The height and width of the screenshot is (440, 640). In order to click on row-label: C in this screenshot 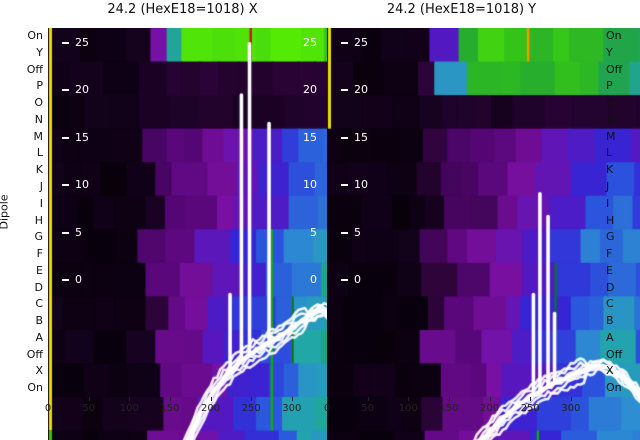, I will do `click(39, 304)`.